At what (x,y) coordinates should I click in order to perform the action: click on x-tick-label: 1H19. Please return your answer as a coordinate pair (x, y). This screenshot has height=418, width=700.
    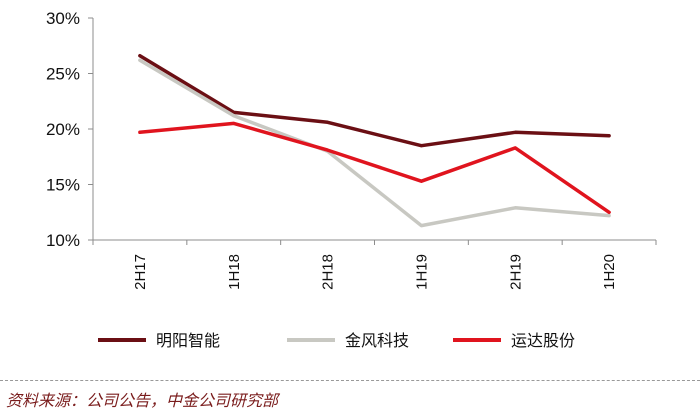
    Looking at the image, I should click on (421, 272).